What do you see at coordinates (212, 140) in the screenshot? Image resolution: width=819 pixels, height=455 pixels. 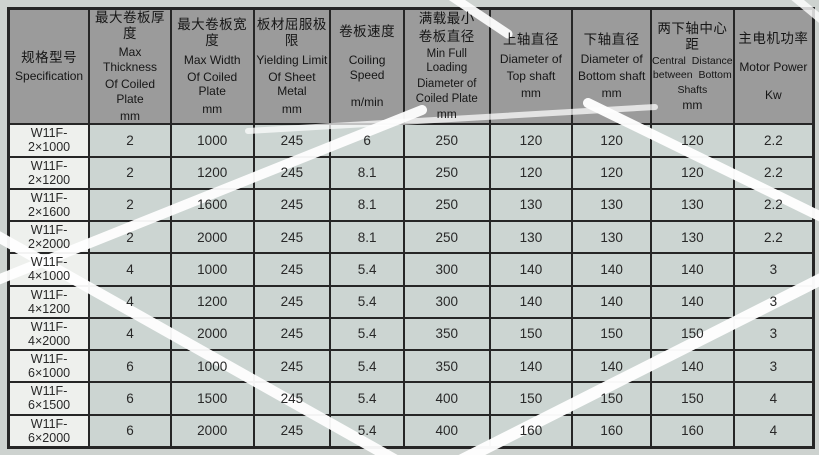 I see `value-cell: 1000` at bounding box center [212, 140].